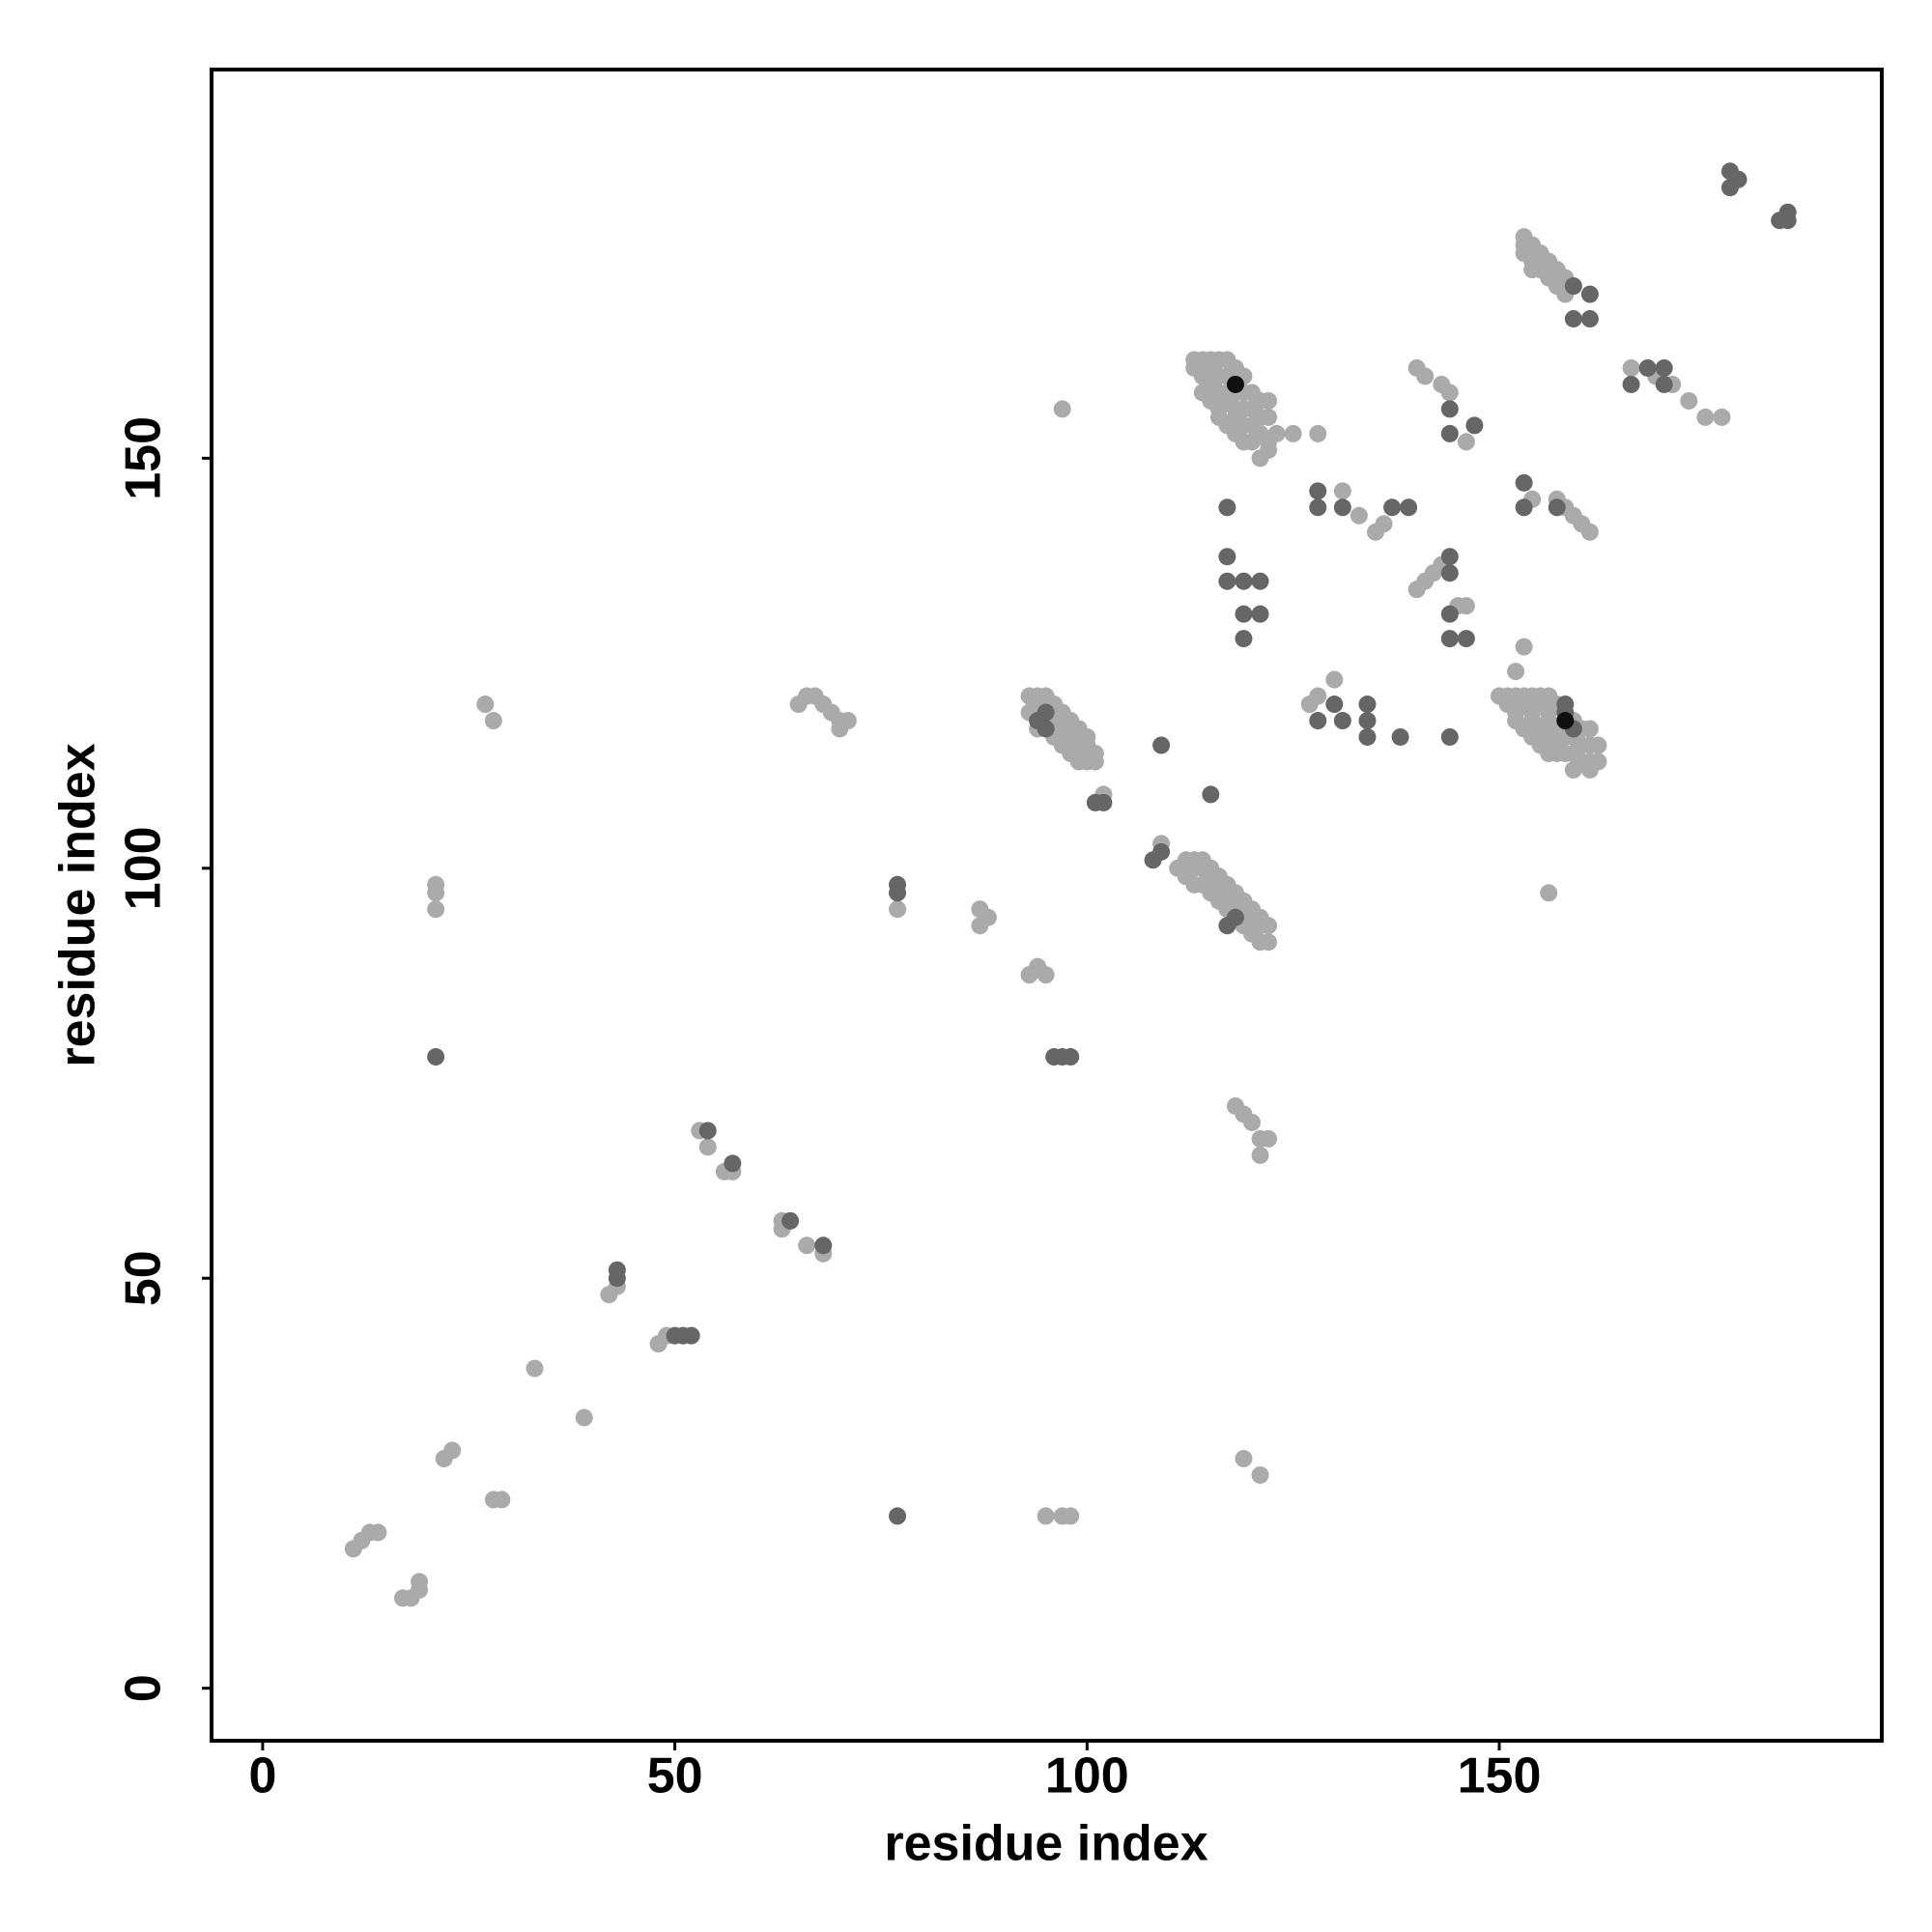 This screenshot has width=1932, height=1932. Describe the element at coordinates (144, 1688) in the screenshot. I see `y-tick-label: 0` at that location.